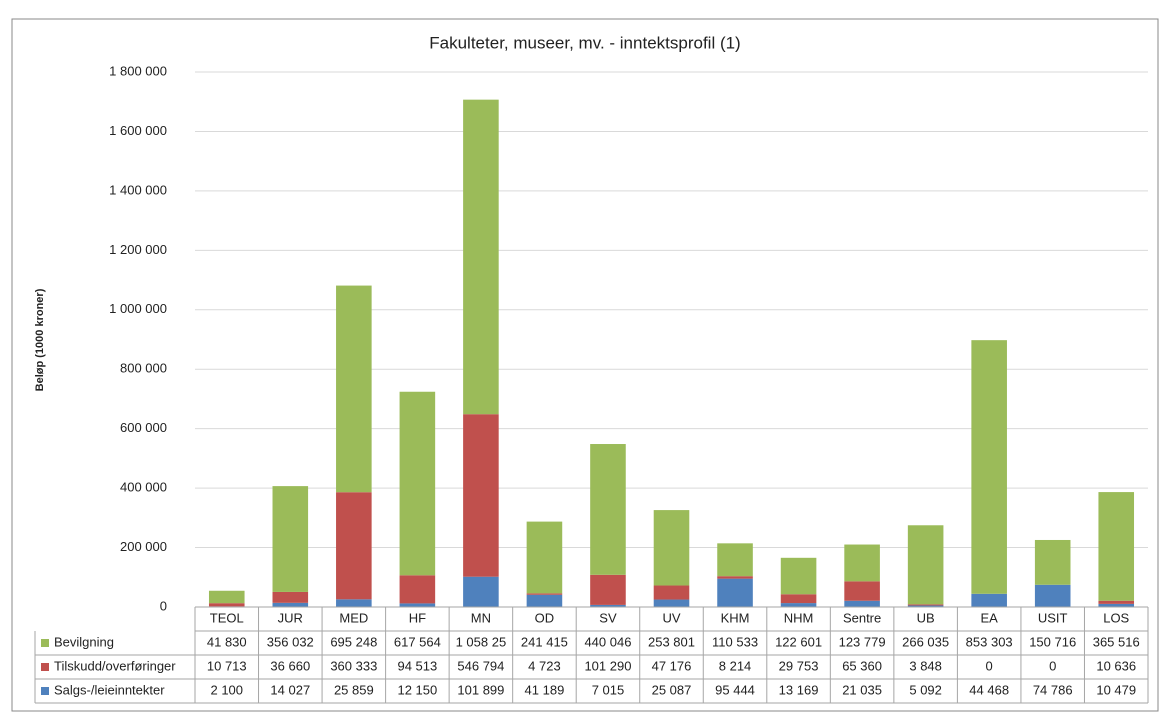 The width and height of the screenshot is (1160, 715). Describe the element at coordinates (143, 487) in the screenshot. I see `y-tick-label: 400 000` at that location.